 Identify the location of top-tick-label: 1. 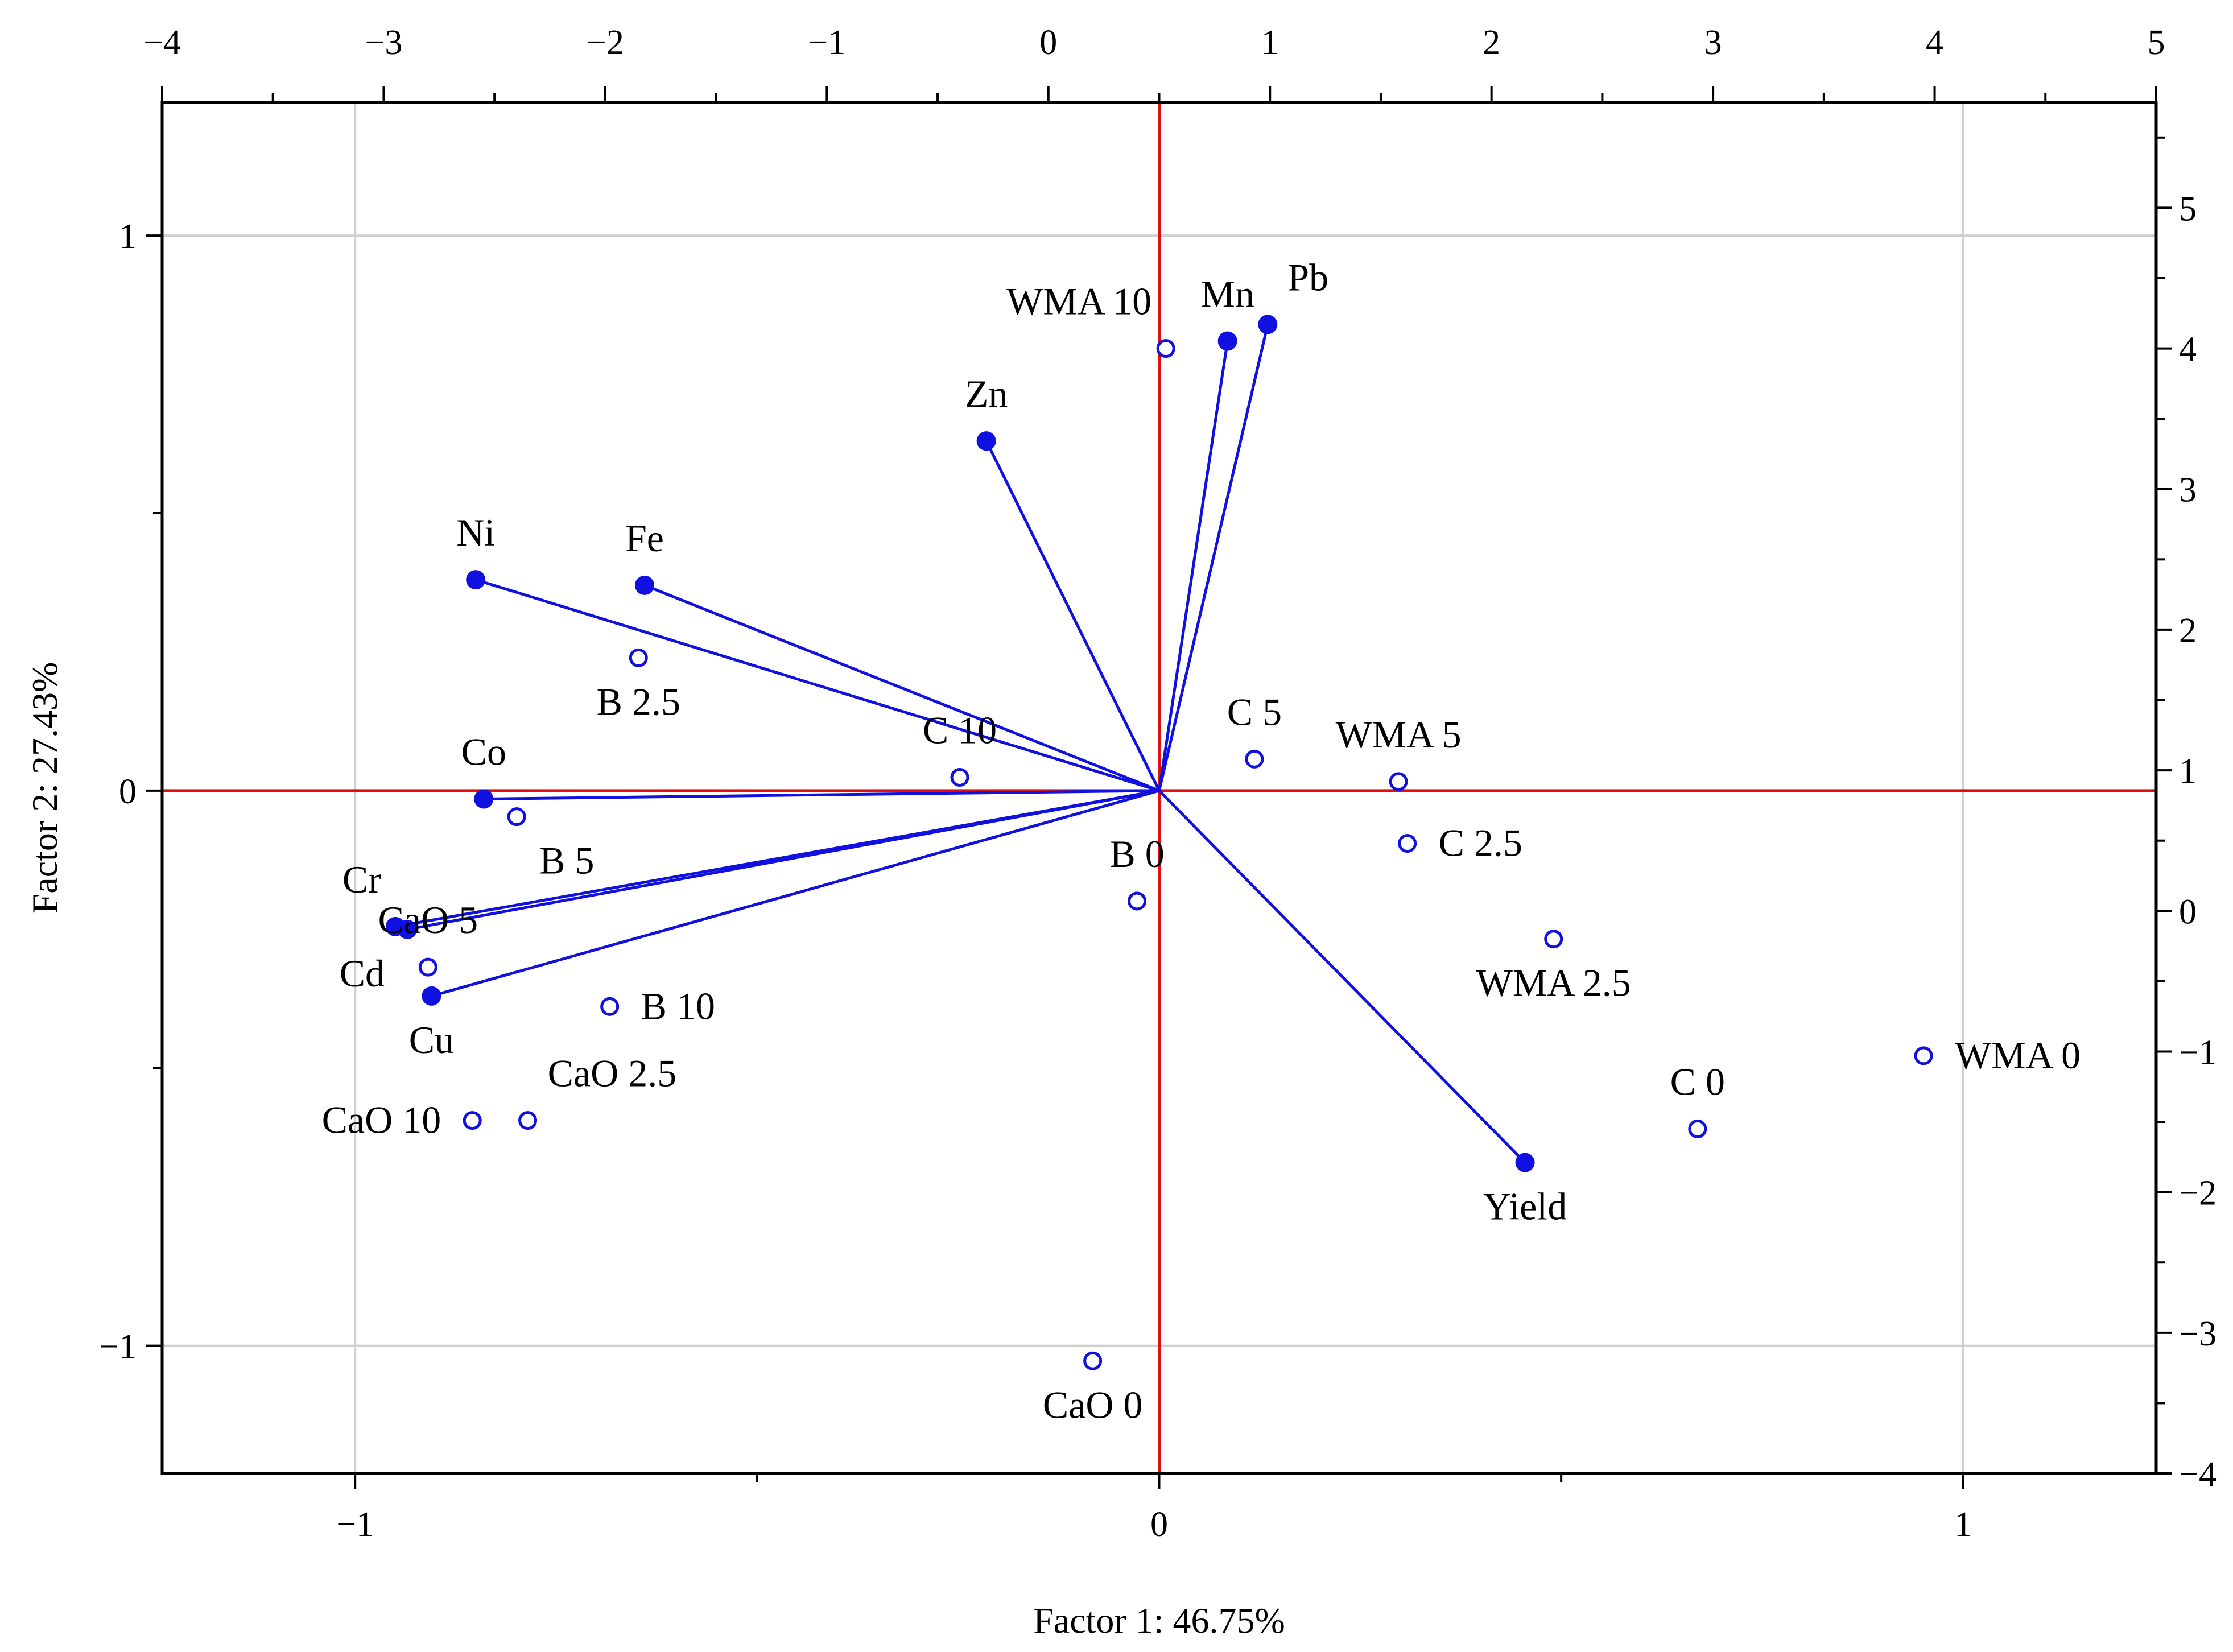
(1270, 42).